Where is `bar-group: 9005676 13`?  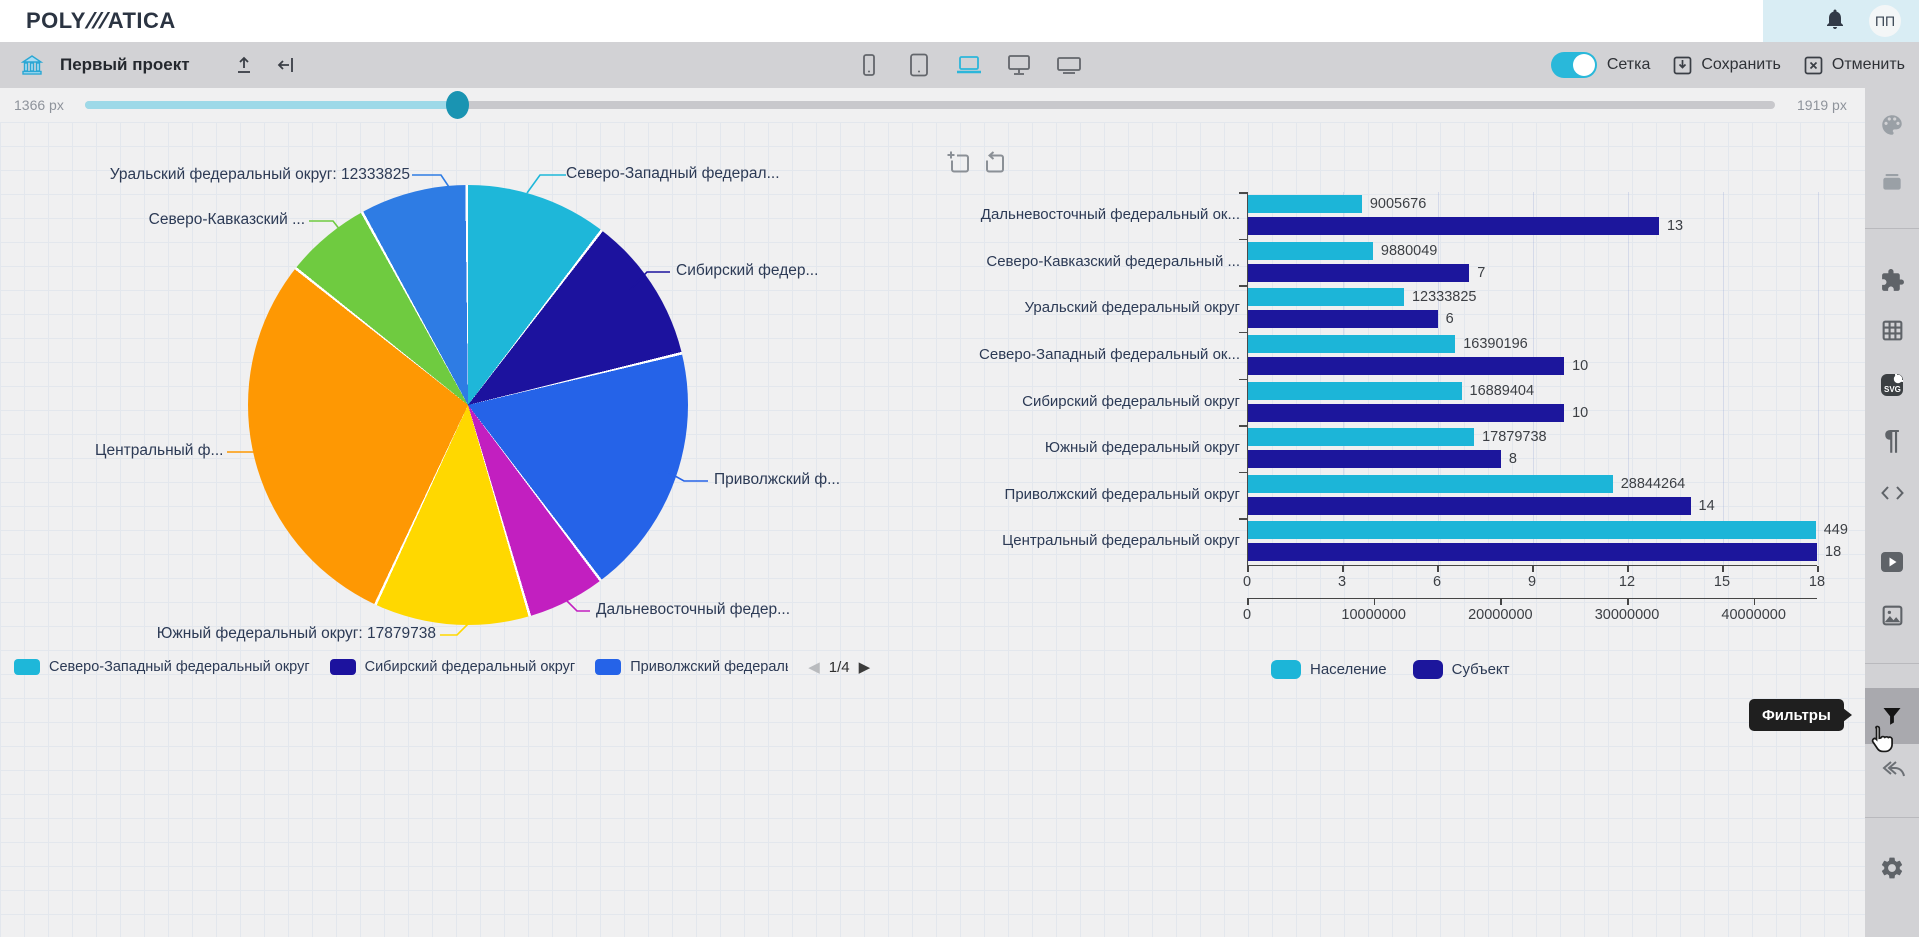 bar-group: 9005676 13 is located at coordinates (1532, 215).